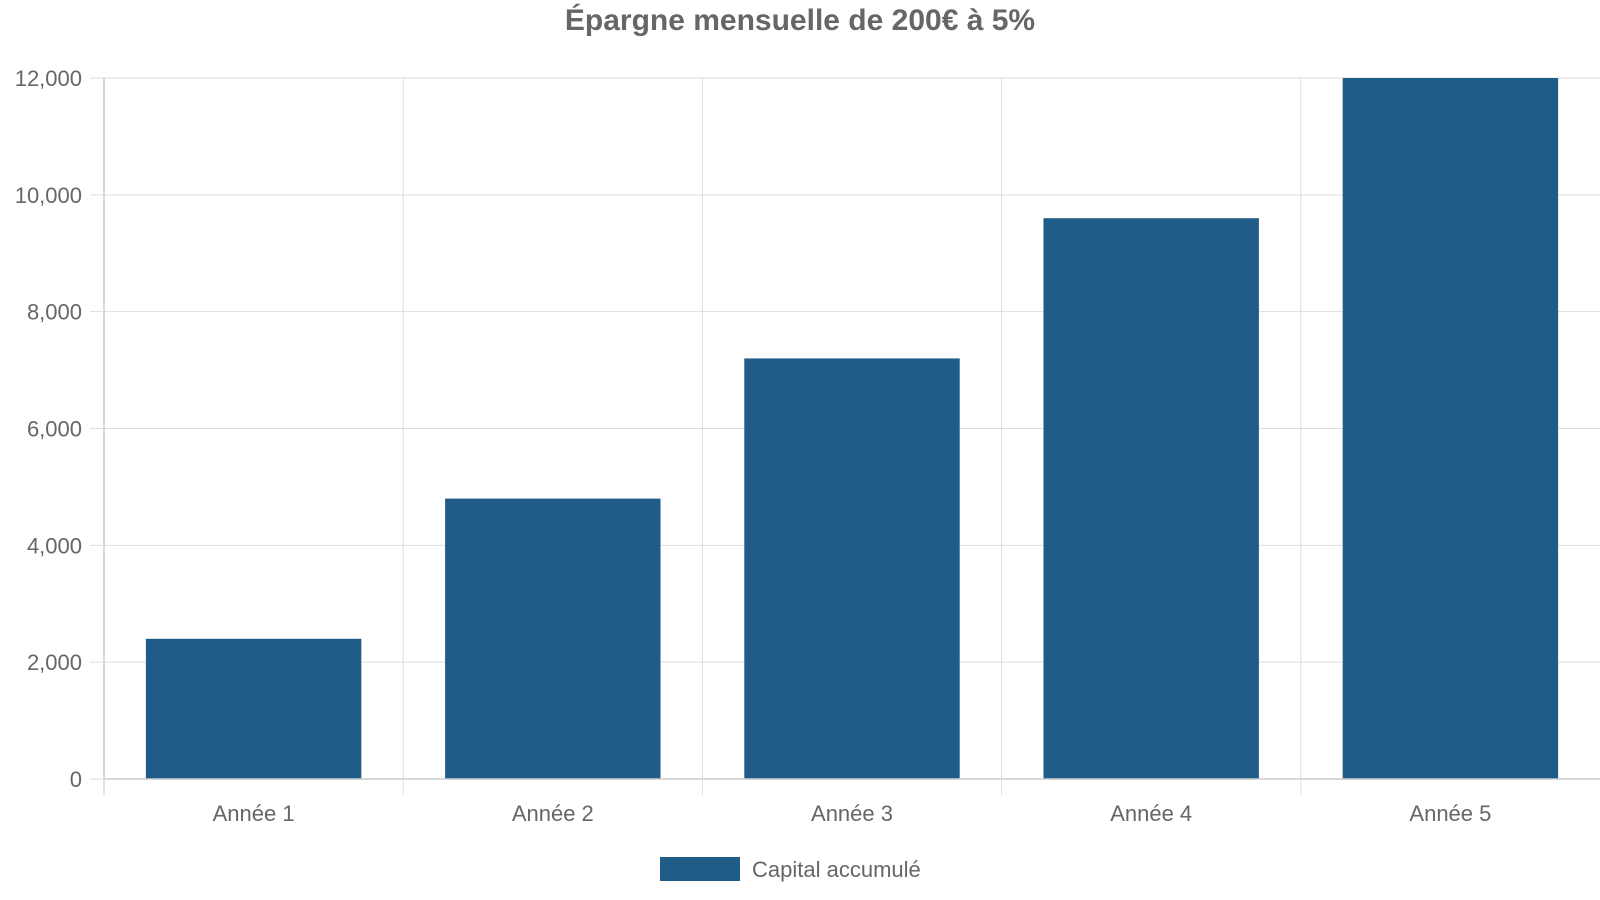 The width and height of the screenshot is (1600, 900). What do you see at coordinates (553, 813) in the screenshot?
I see `x-tick-label: Année 2` at bounding box center [553, 813].